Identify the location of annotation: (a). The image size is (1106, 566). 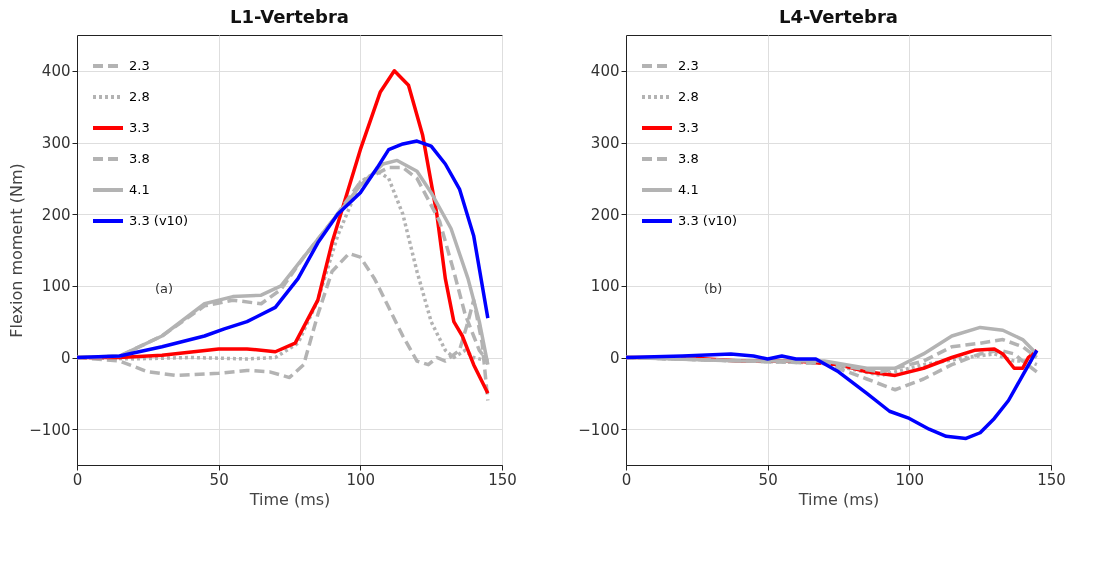
(164, 288).